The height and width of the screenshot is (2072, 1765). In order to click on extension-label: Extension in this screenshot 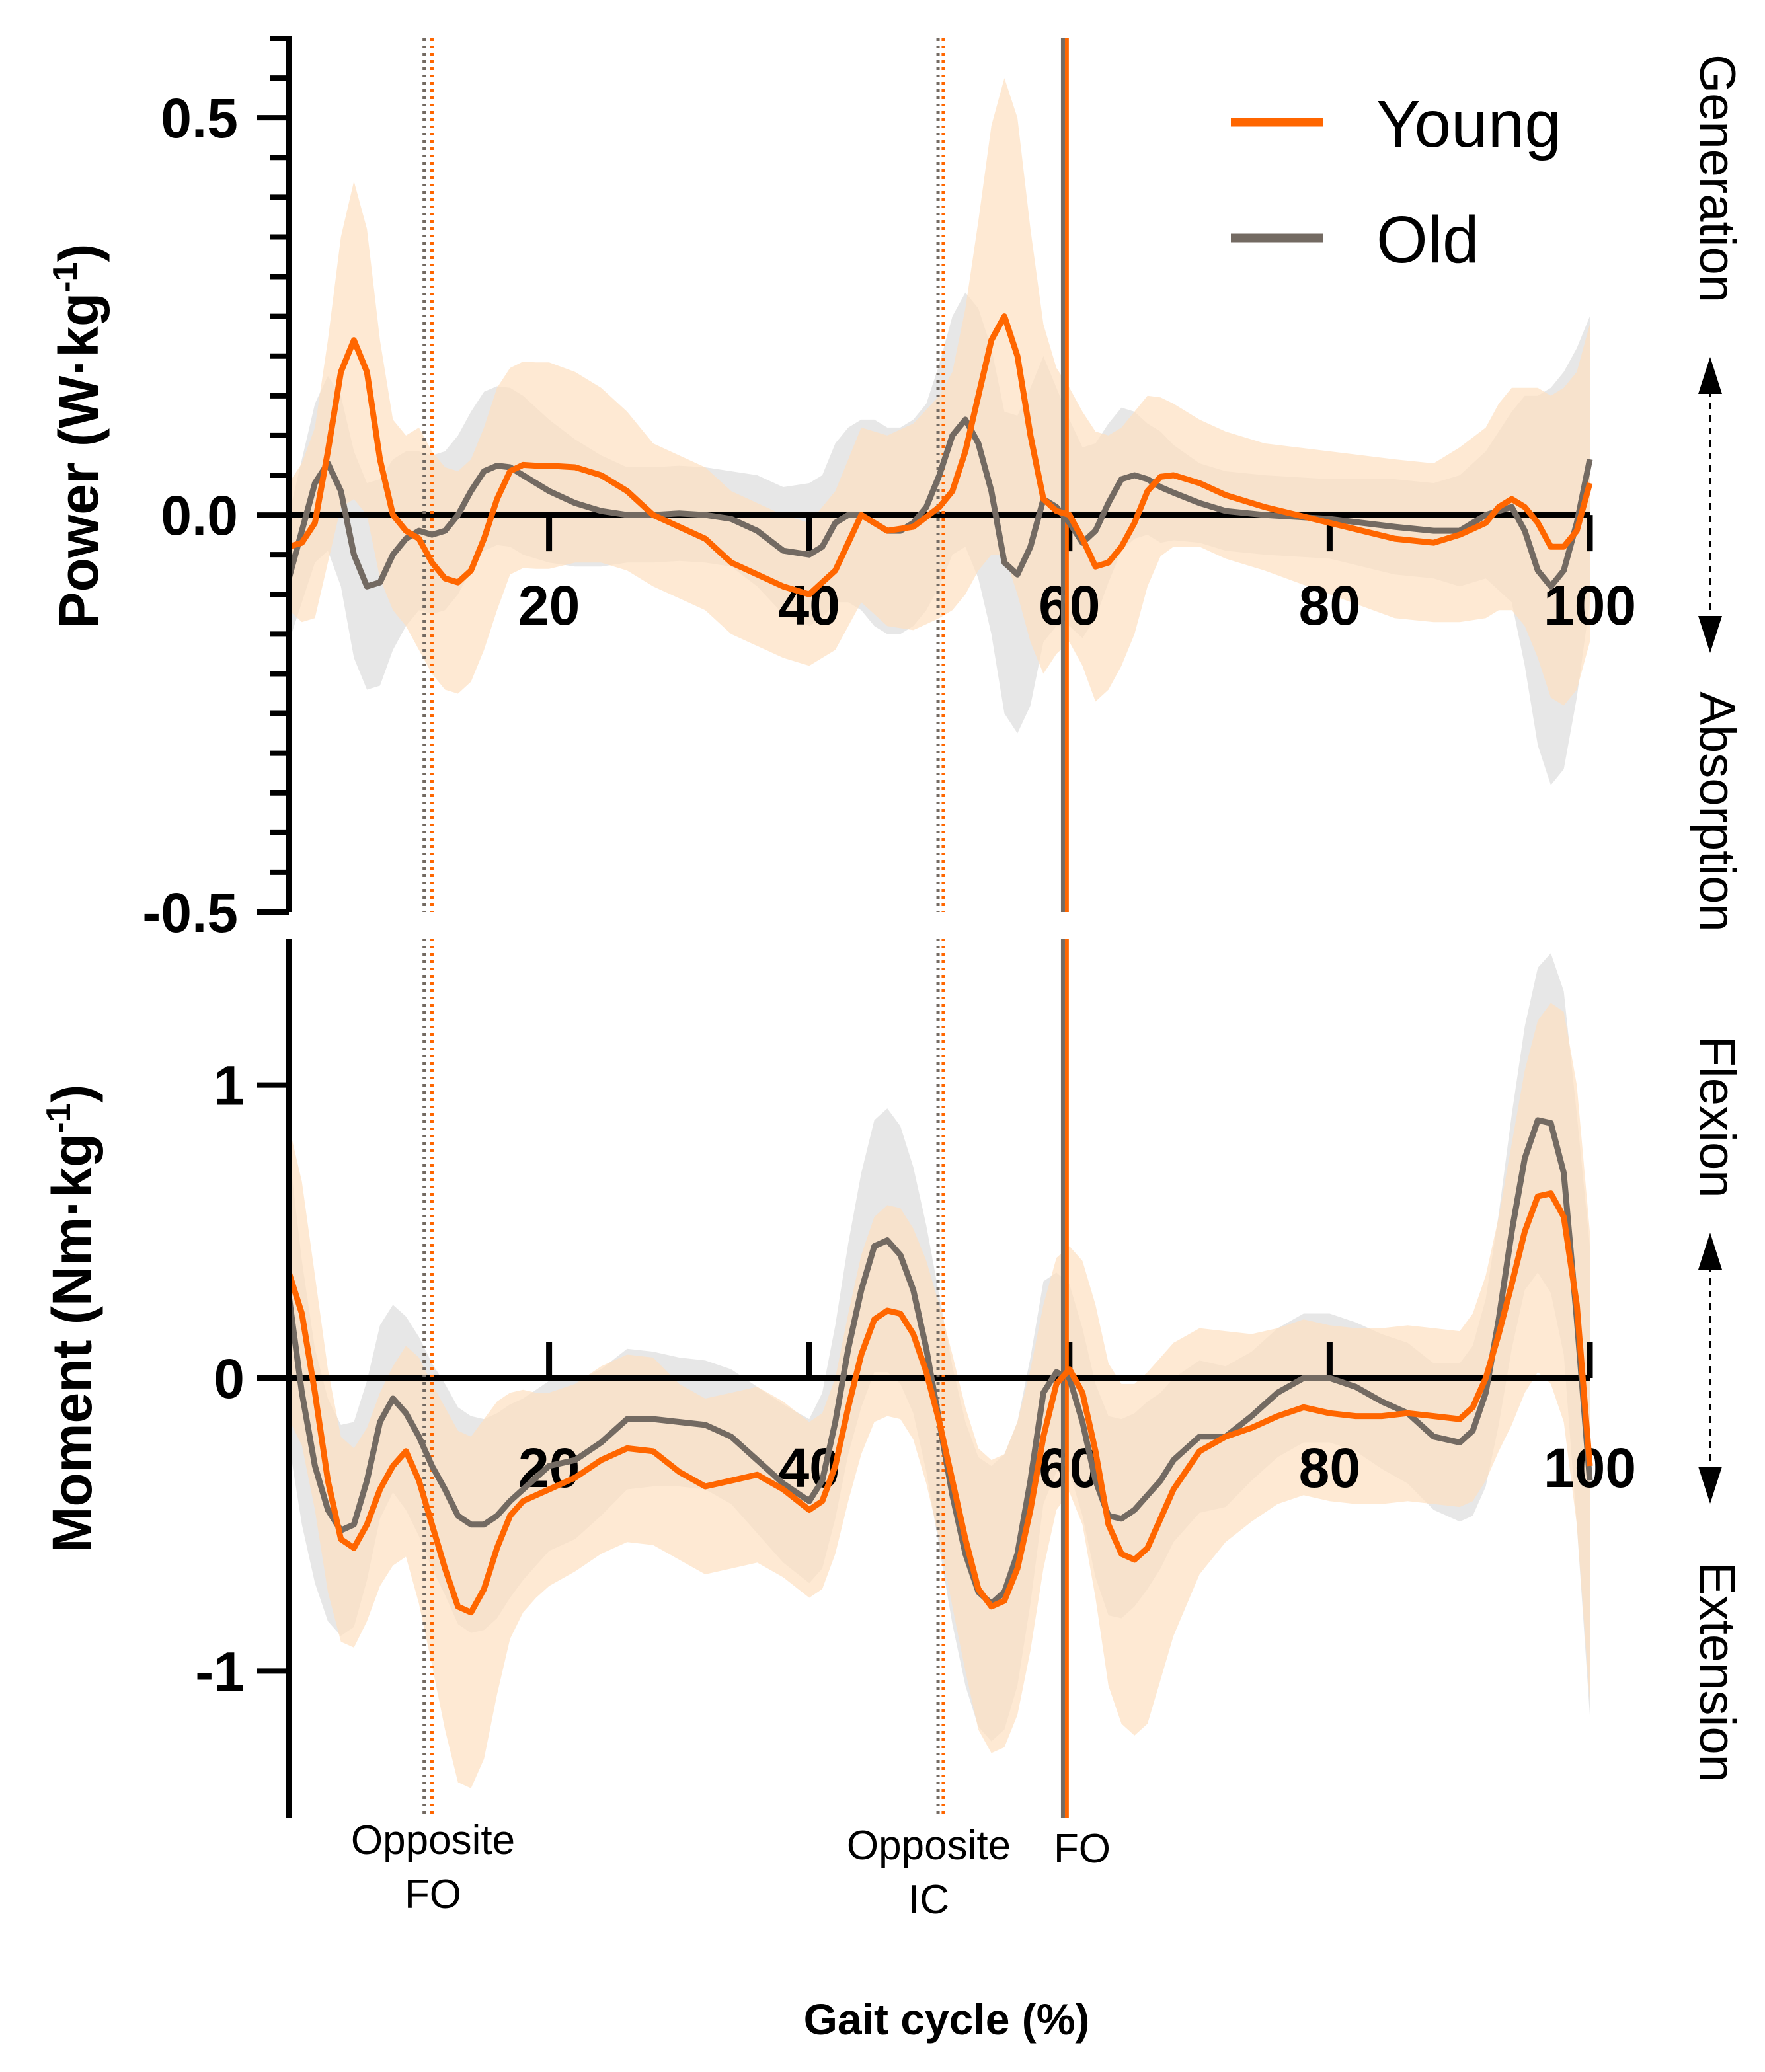, I will do `click(1717, 1672)`.